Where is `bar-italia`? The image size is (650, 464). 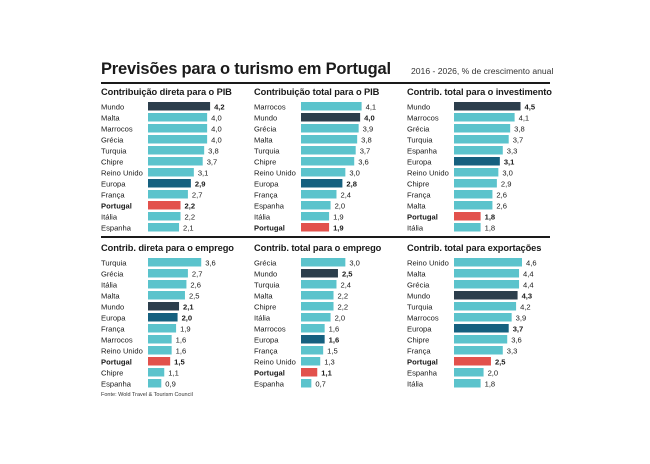
bar-italia is located at coordinates (467, 227).